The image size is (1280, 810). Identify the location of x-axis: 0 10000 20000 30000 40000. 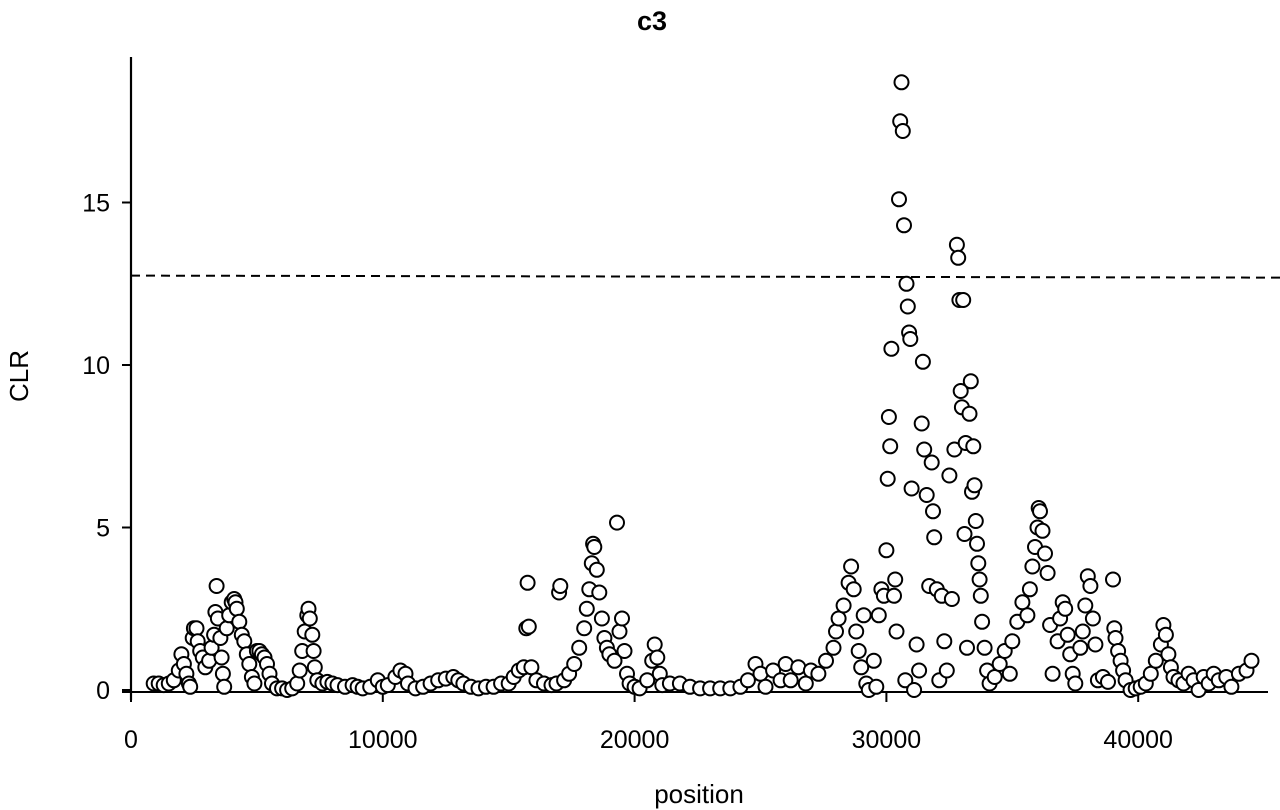
(695, 722).